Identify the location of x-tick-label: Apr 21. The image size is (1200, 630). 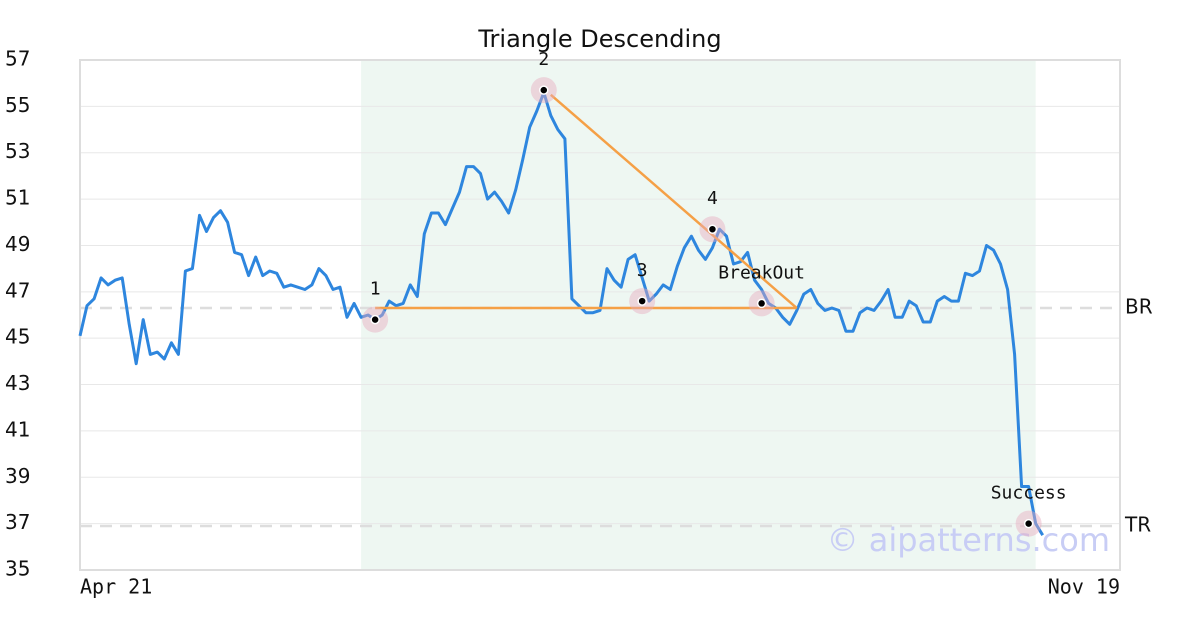
(116, 587).